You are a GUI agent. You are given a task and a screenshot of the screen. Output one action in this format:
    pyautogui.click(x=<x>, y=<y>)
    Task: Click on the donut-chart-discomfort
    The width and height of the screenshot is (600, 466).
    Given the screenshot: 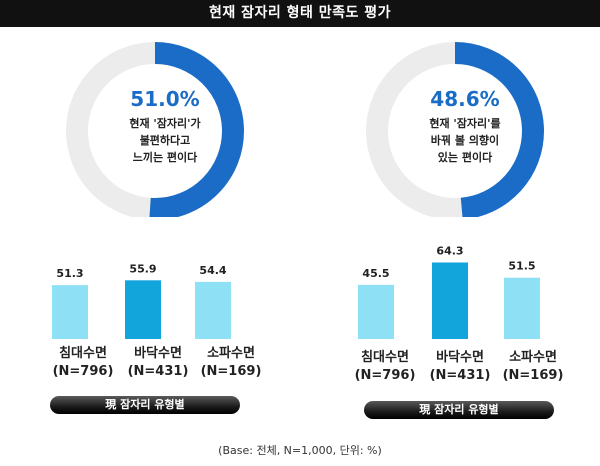 What is the action you would take?
    pyautogui.click(x=155, y=129)
    